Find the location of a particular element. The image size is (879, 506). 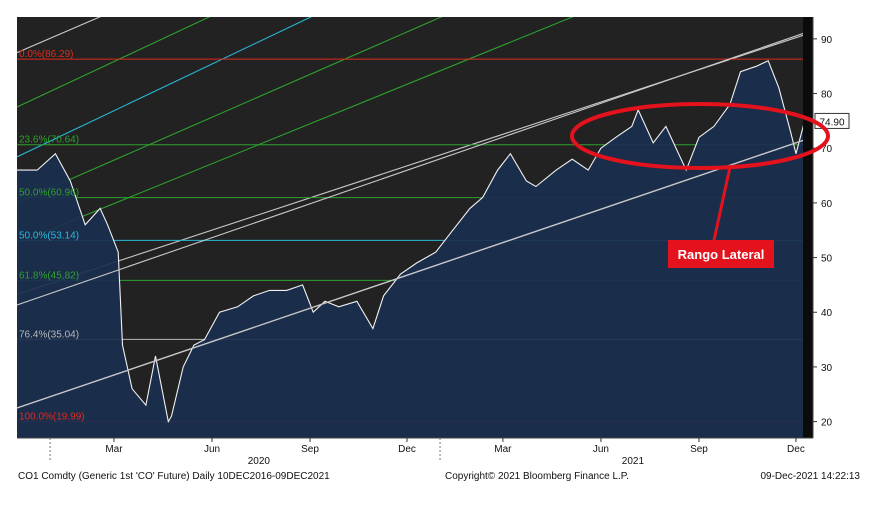

fib-label-1: 23.6%(70.64) is located at coordinates (49, 140).